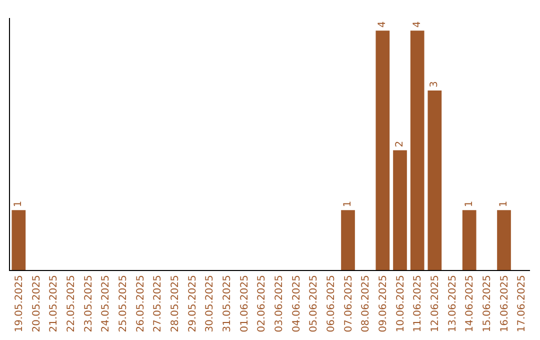 The height and width of the screenshot is (340, 540). I want to click on x-tick-label: 23.05.2025, so click(88, 303).